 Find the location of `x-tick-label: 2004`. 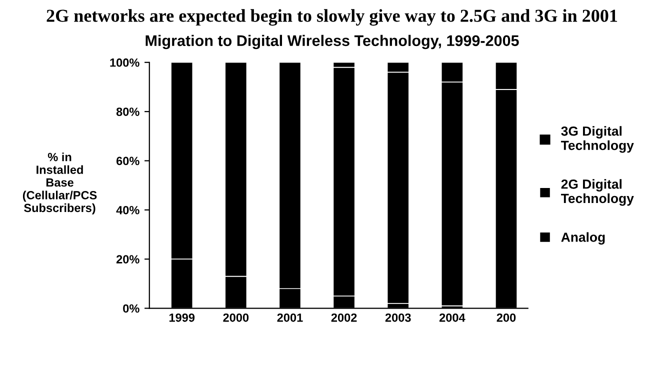

x-tick-label: 2004 is located at coordinates (452, 317).